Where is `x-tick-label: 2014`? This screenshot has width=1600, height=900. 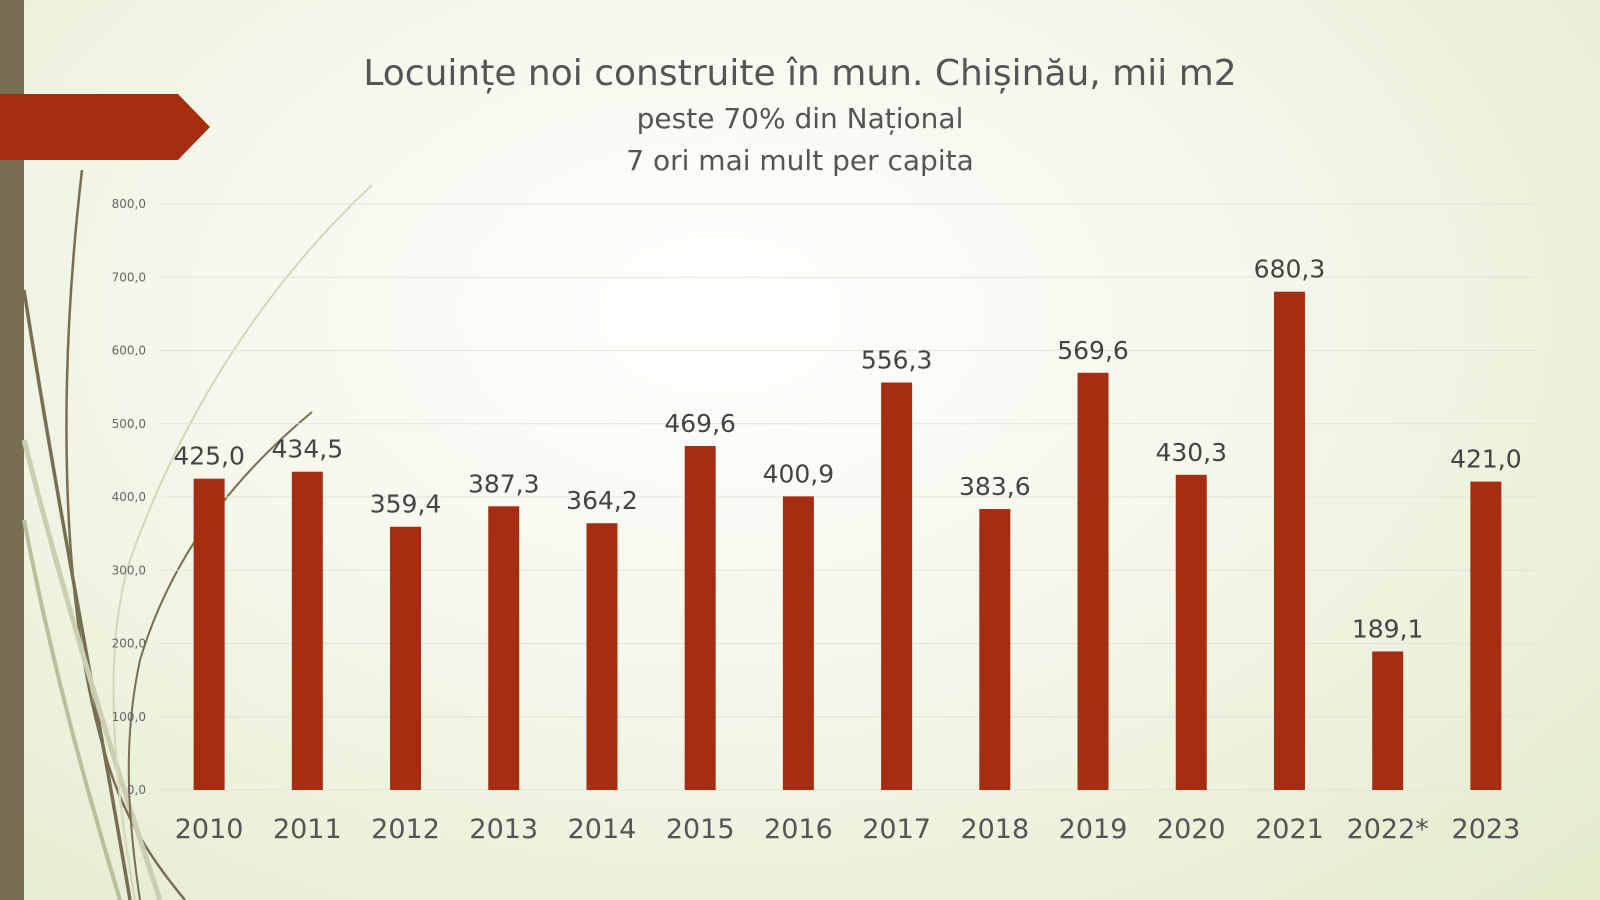 x-tick-label: 2014 is located at coordinates (602, 829).